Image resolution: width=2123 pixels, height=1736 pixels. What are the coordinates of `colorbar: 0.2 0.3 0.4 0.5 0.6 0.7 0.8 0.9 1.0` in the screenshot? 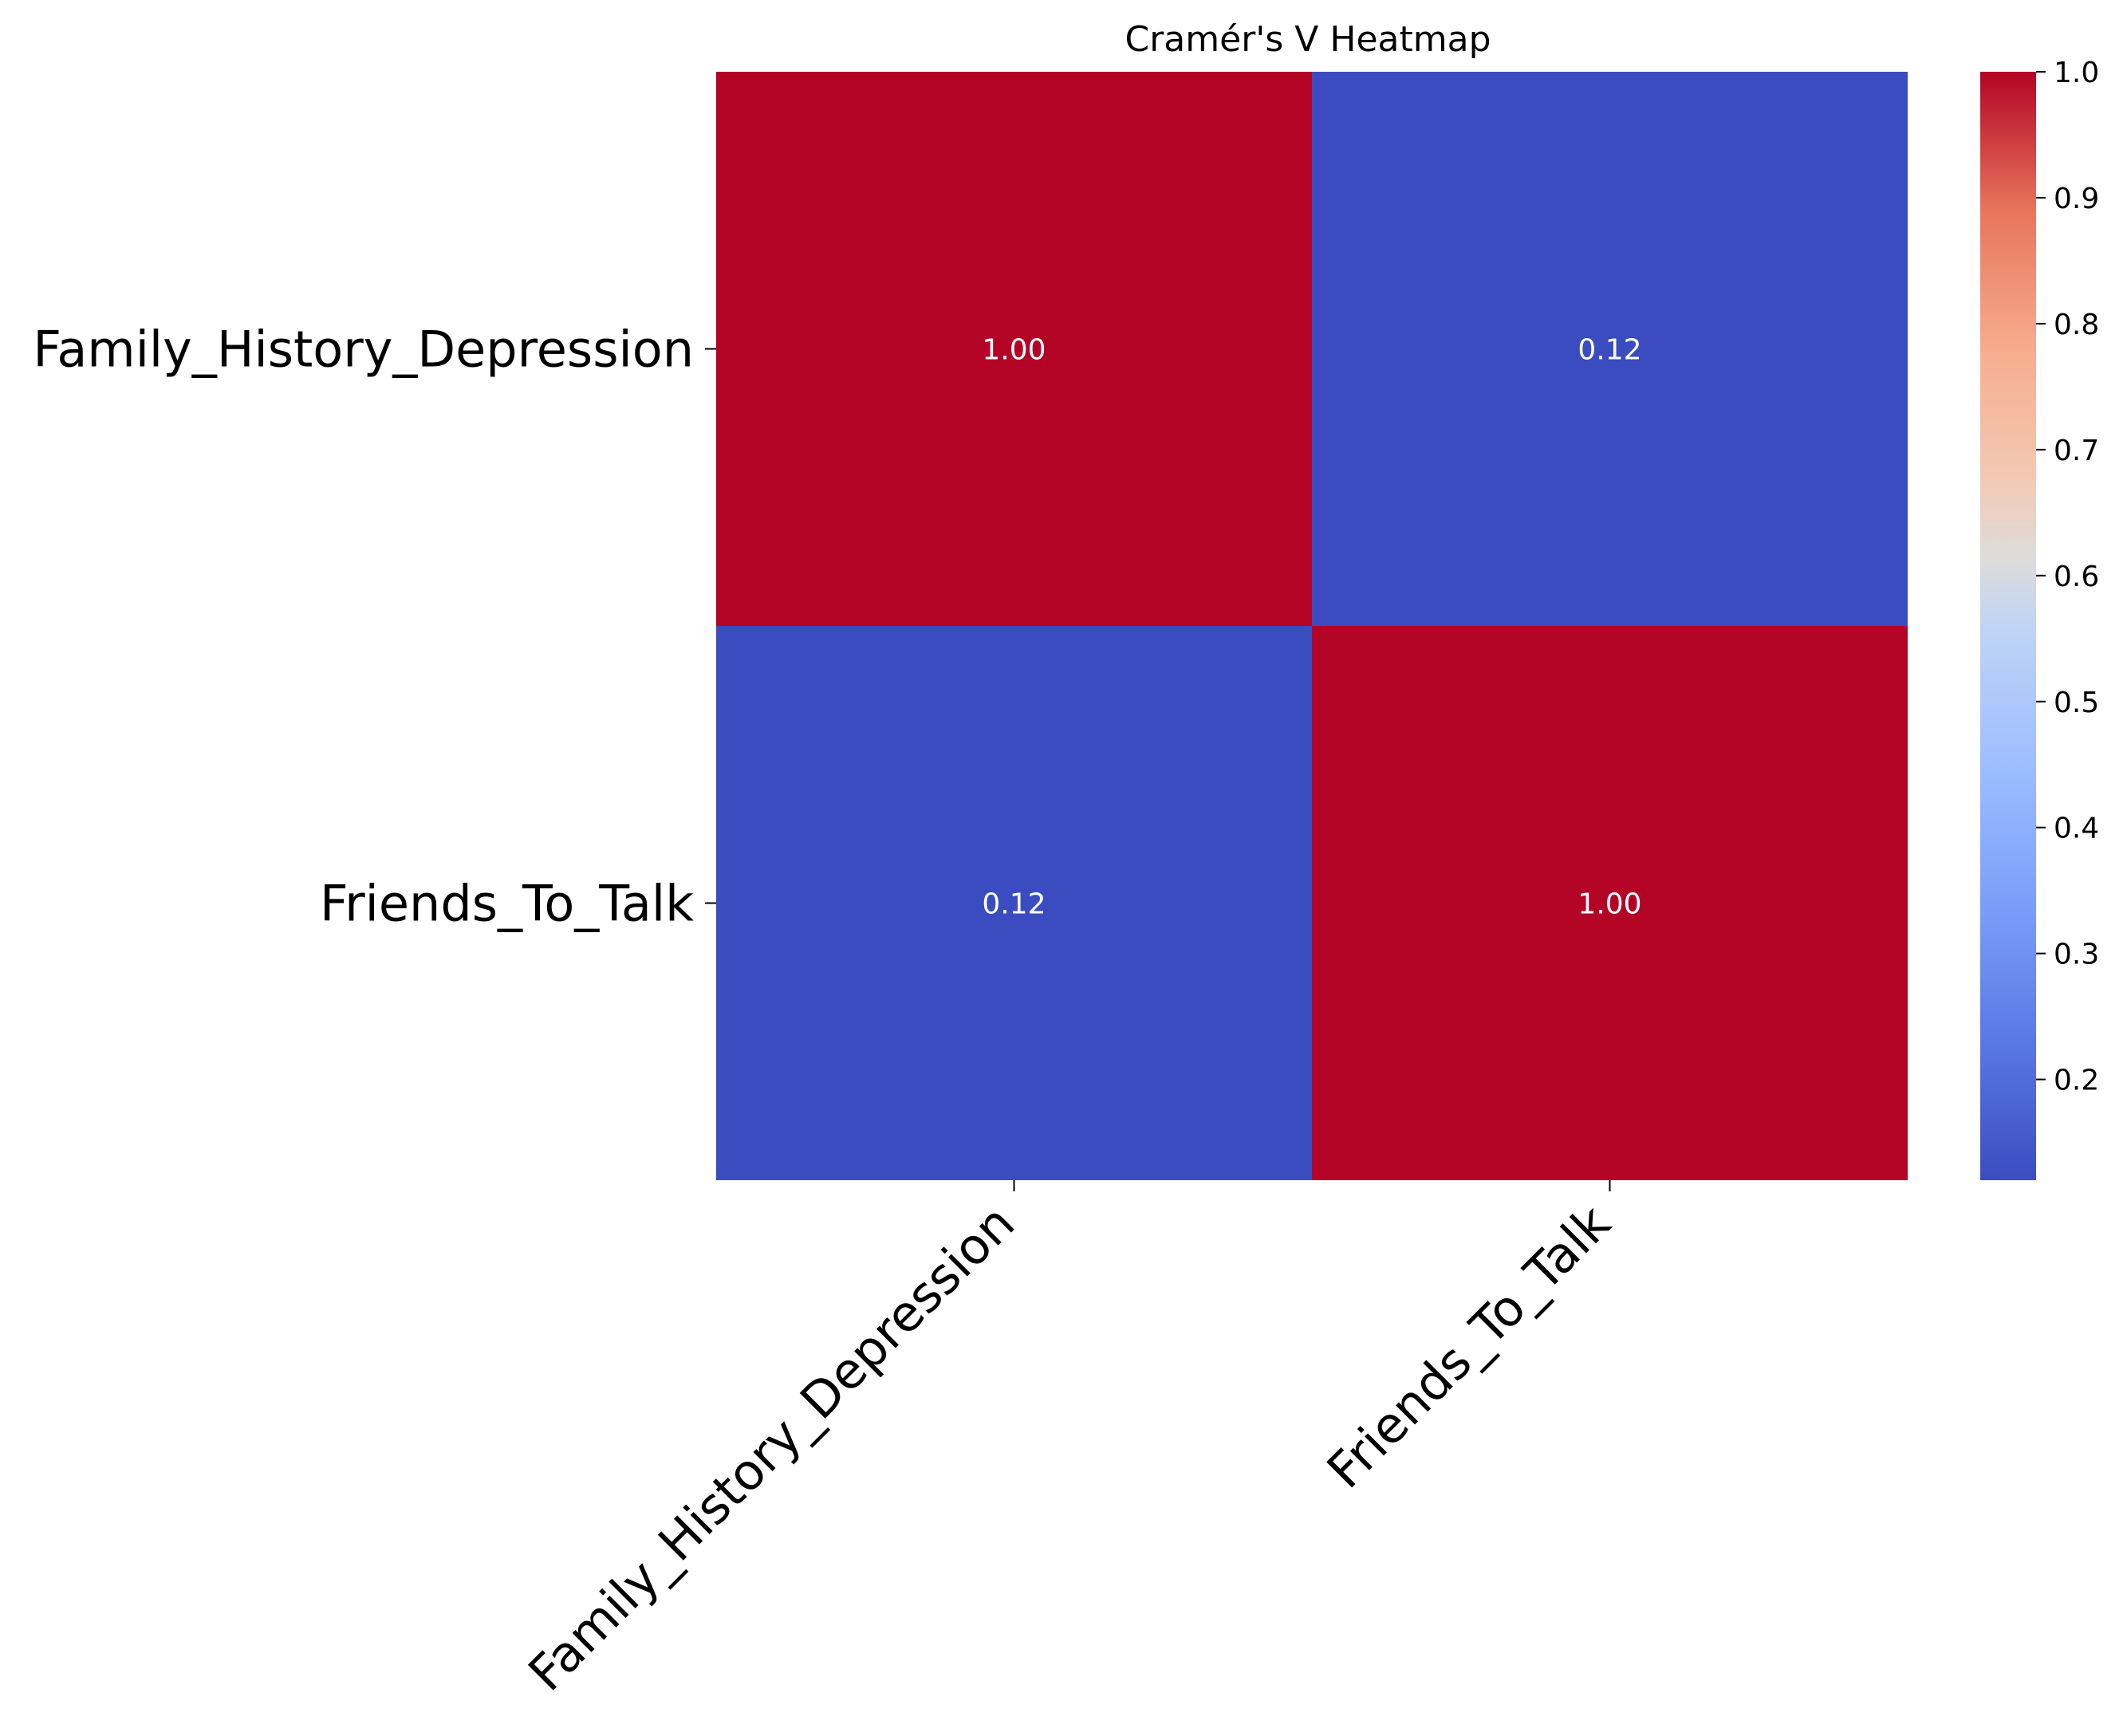 It's located at (2040, 619).